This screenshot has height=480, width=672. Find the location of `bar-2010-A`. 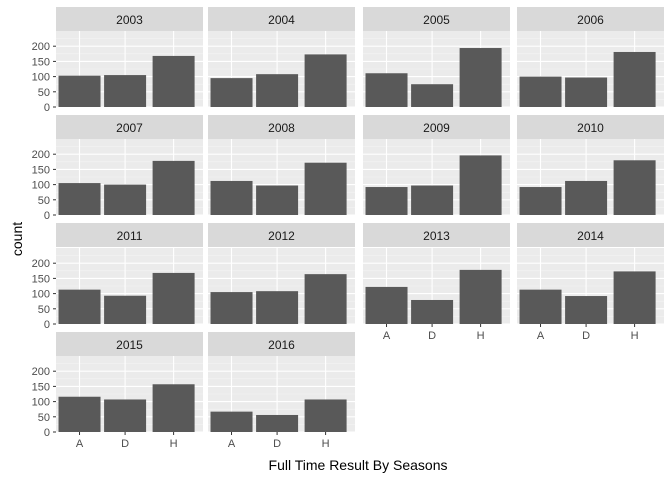

bar-2010-A is located at coordinates (540, 201).